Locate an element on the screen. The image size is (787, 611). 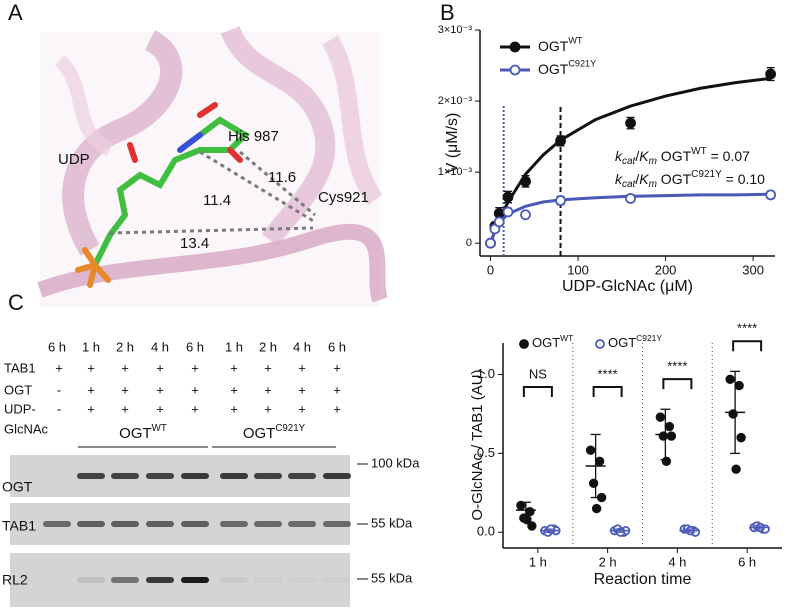
y-tick-label: 0.5 is located at coordinates (486, 452).